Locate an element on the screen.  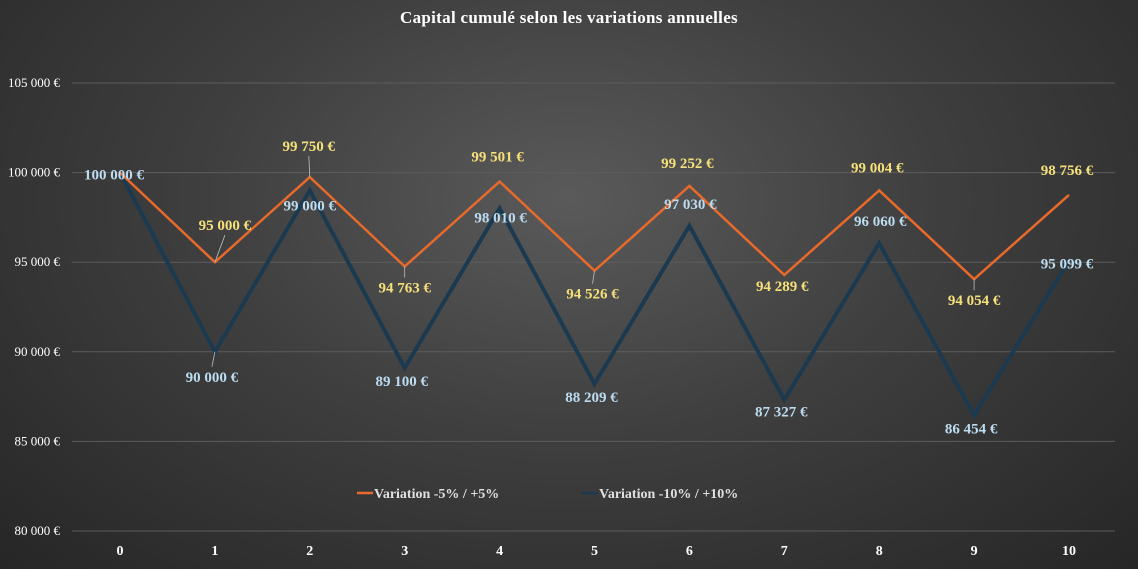
x-tick-label: 6 is located at coordinates (689, 551).